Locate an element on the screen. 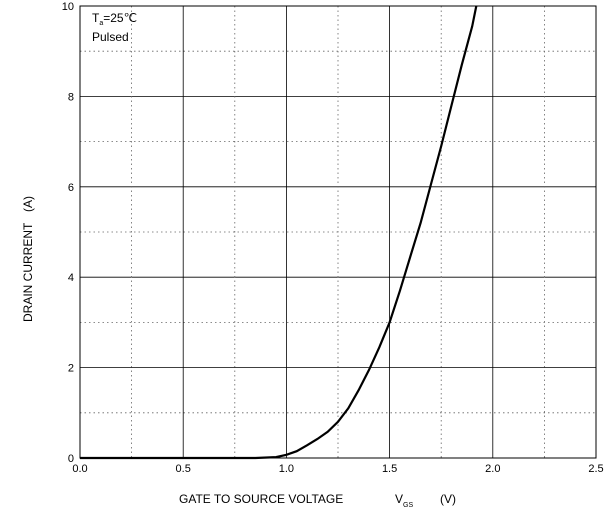 This screenshot has width=616, height=517. x-tick-label: 0.5 is located at coordinates (183, 469).